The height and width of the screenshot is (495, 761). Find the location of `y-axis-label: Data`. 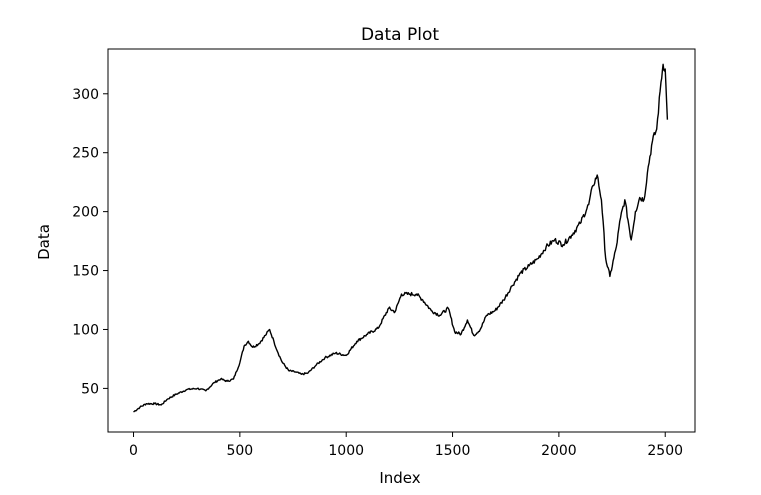

y-axis-label: Data is located at coordinates (44, 242).